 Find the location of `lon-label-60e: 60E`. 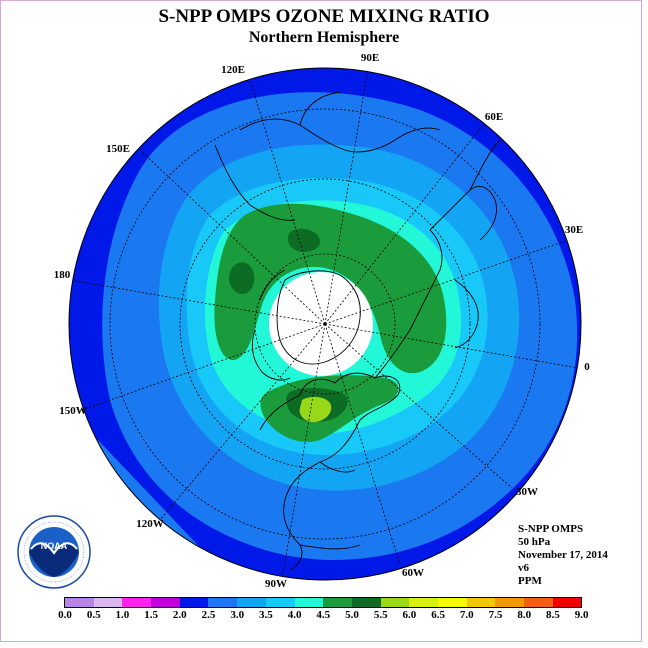

lon-label-60e: 60E is located at coordinates (494, 117).